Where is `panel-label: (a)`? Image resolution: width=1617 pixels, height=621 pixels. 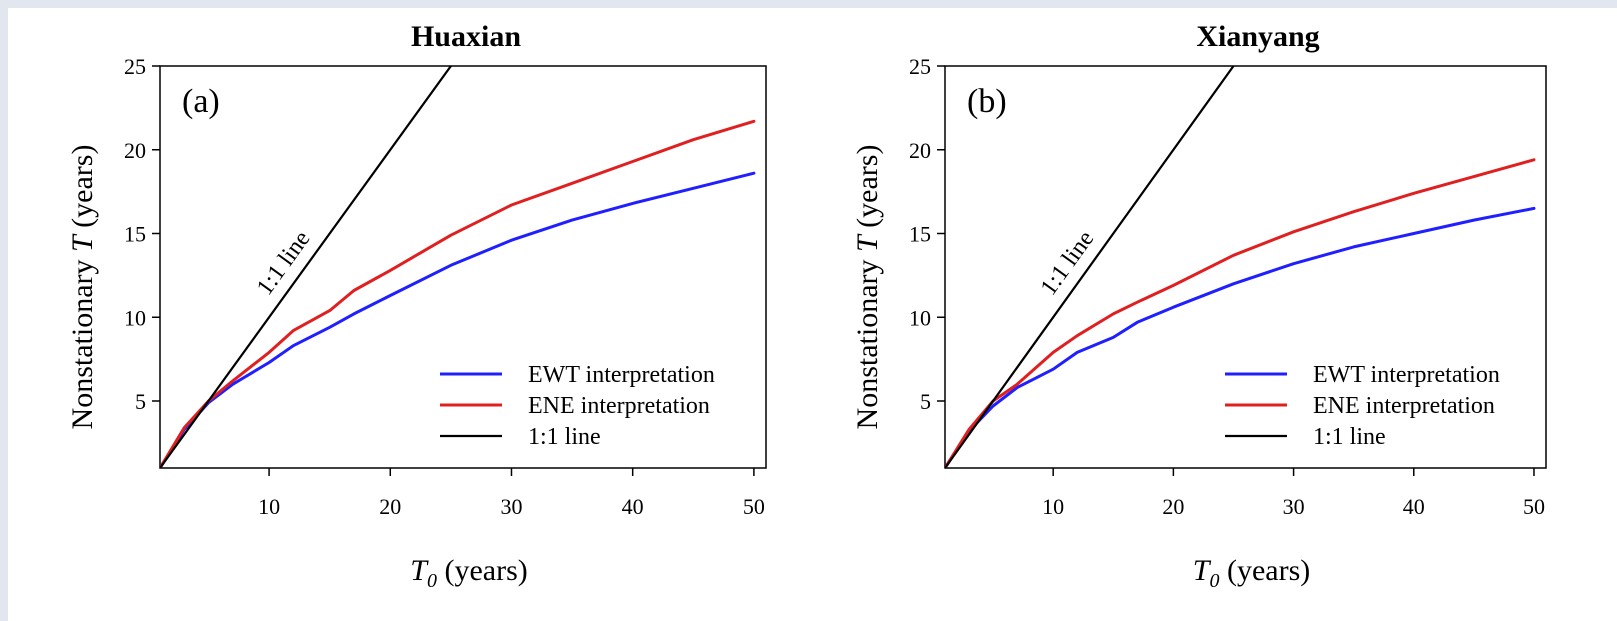
panel-label: (a) is located at coordinates (201, 101).